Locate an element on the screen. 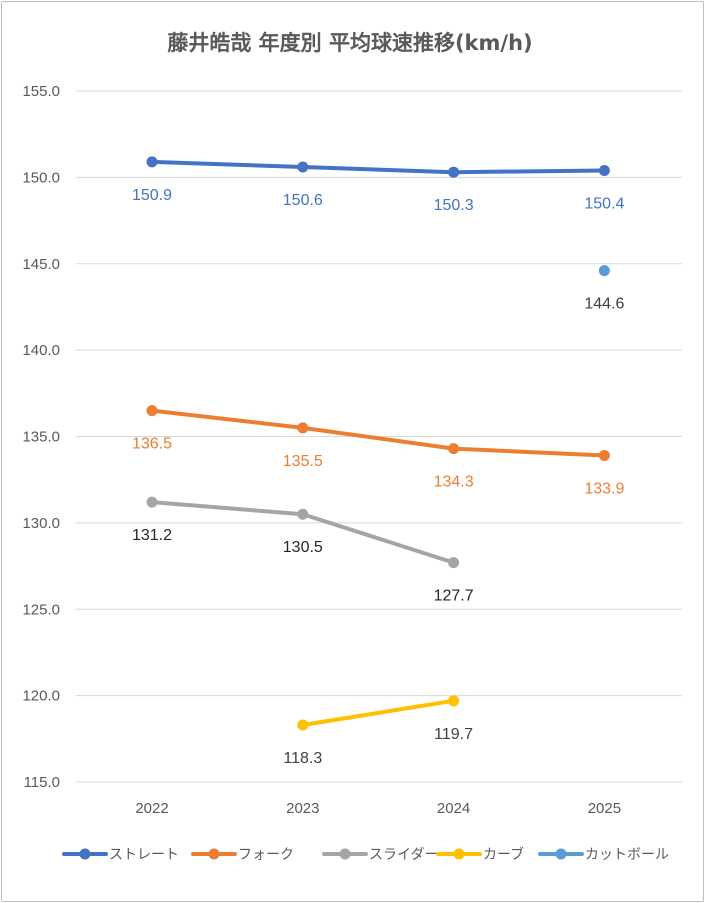 The image size is (705, 903). y-tick-label: 135.0 is located at coordinates (41, 437).